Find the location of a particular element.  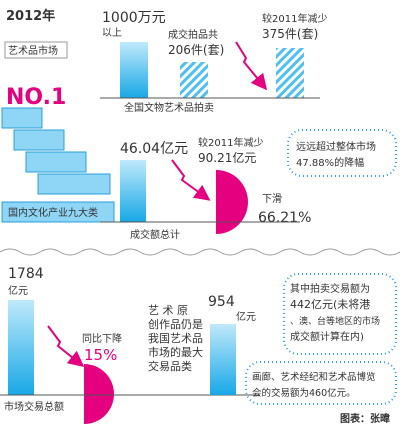

lots: 206件(套) is located at coordinates (196, 50).